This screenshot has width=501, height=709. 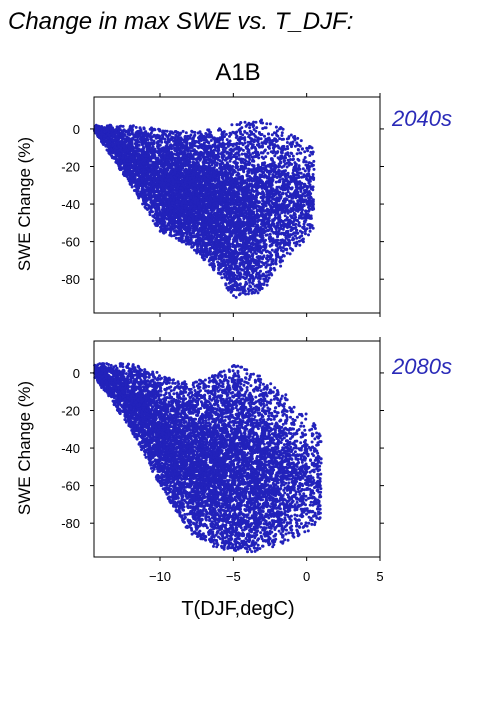 What do you see at coordinates (237, 72) in the screenshot?
I see `scenario-label: A1B` at bounding box center [237, 72].